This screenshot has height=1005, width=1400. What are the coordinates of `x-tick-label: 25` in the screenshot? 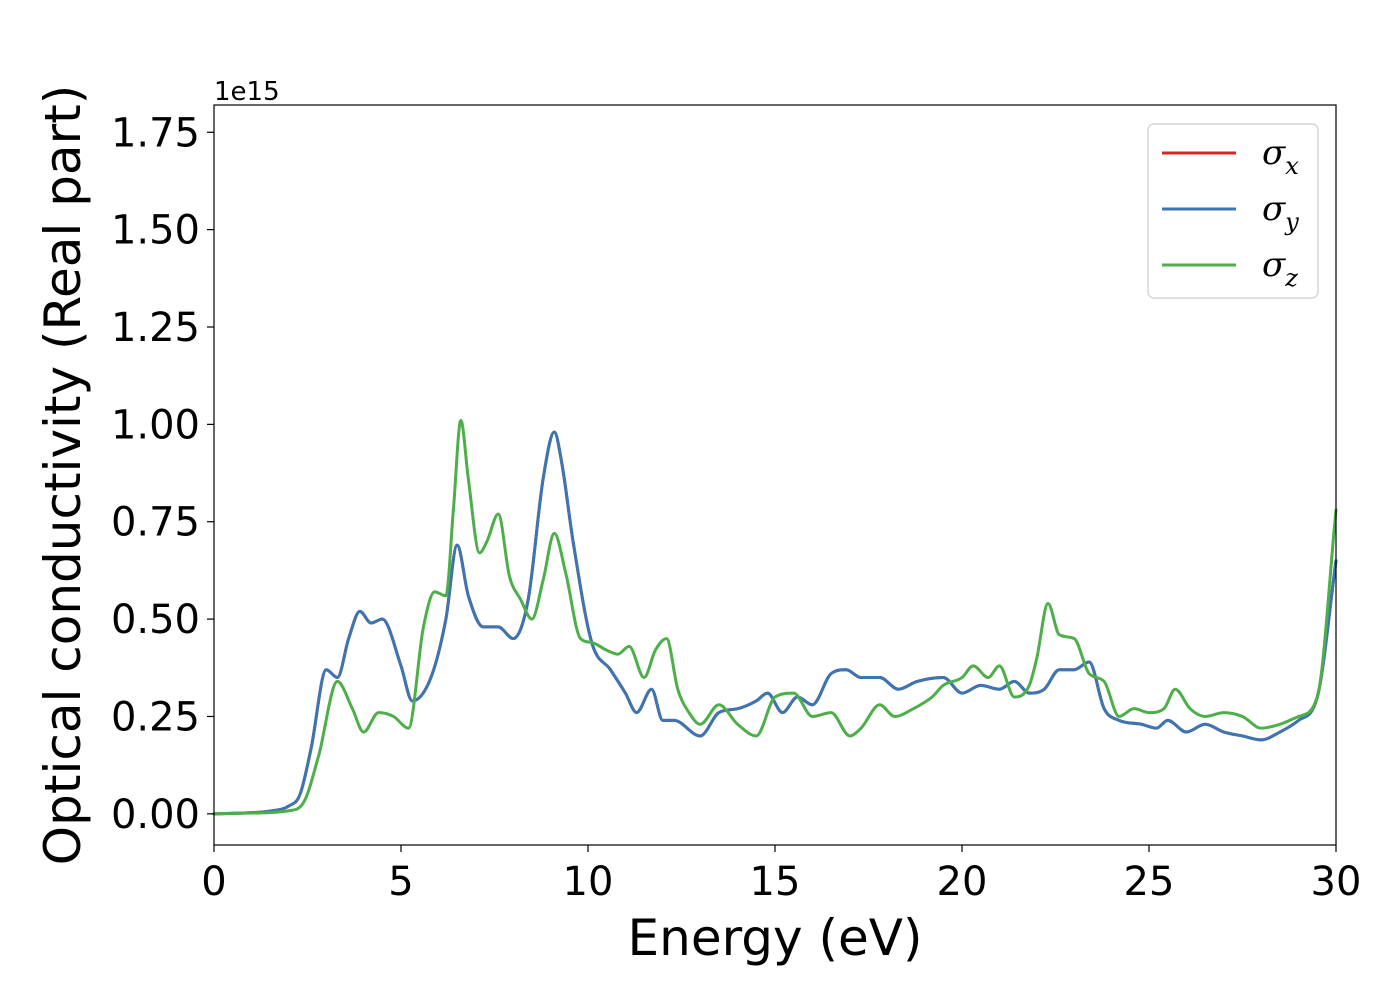 It's located at (1149, 882).